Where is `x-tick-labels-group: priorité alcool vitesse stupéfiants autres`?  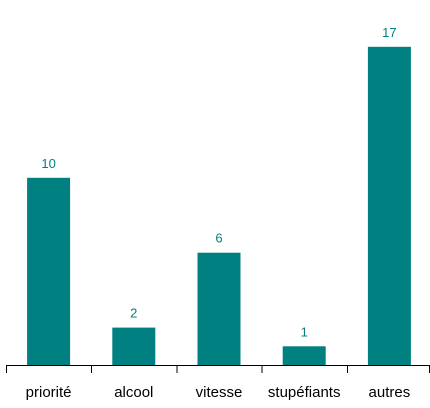
x-tick-labels-group: priorité alcool vitesse stupéfiants autres is located at coordinates (218, 392).